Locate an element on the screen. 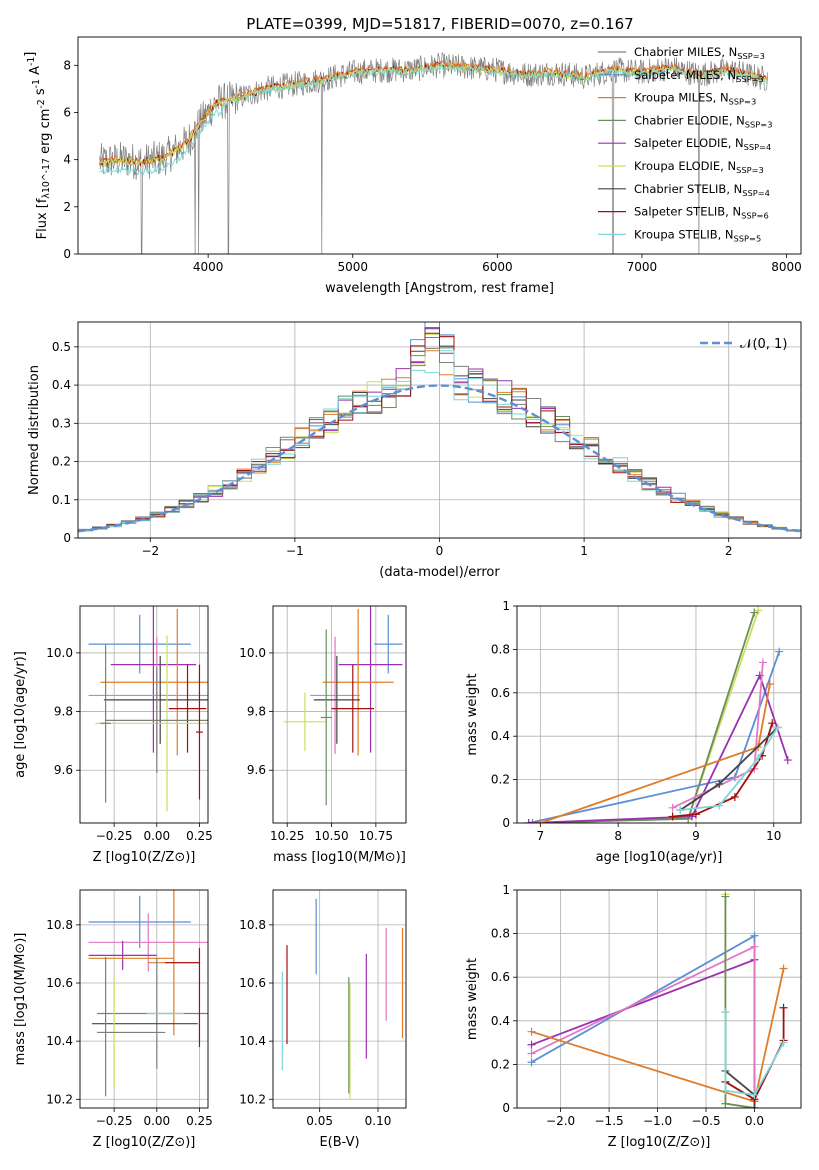  x-tick-label: 0.0 is located at coordinates (754, 1121).